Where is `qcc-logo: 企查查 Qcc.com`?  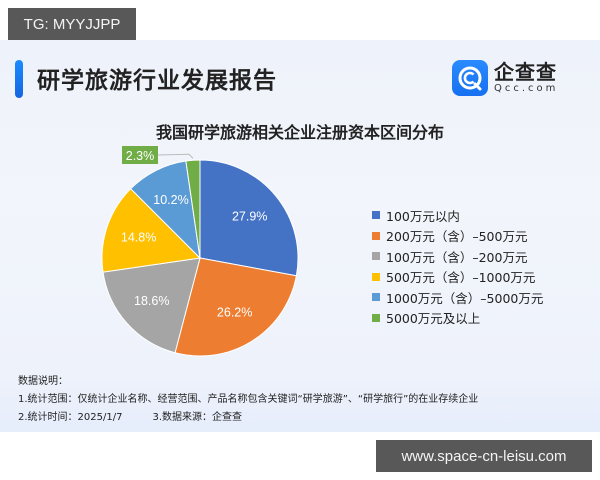 qcc-logo: 企查查 Qcc.com is located at coordinates (505, 78).